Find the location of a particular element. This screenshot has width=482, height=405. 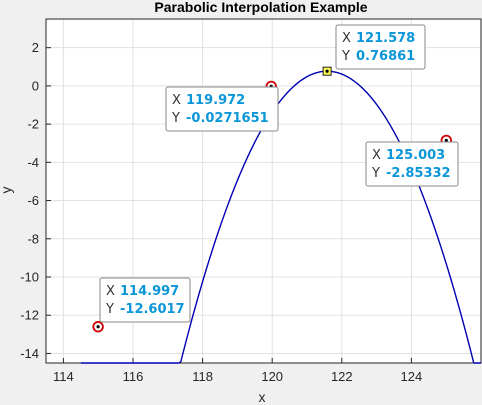

datatip-x-value: 114.997 is located at coordinates (149, 291).